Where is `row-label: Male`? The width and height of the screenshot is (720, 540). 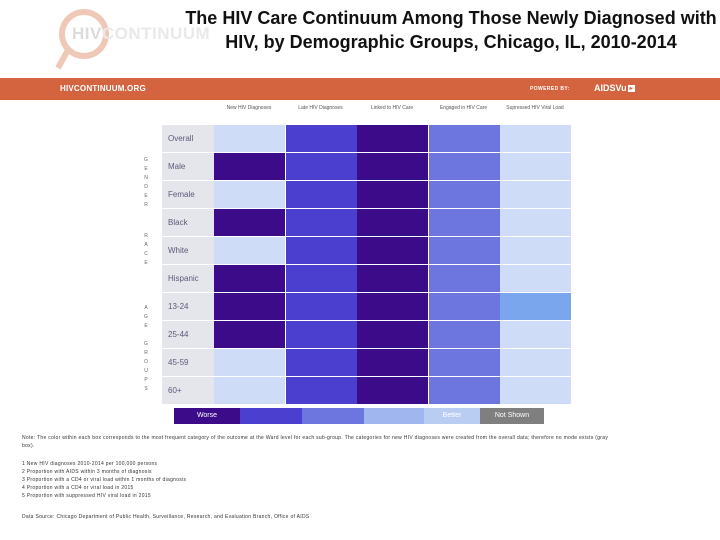 row-label: Male is located at coordinates (188, 166).